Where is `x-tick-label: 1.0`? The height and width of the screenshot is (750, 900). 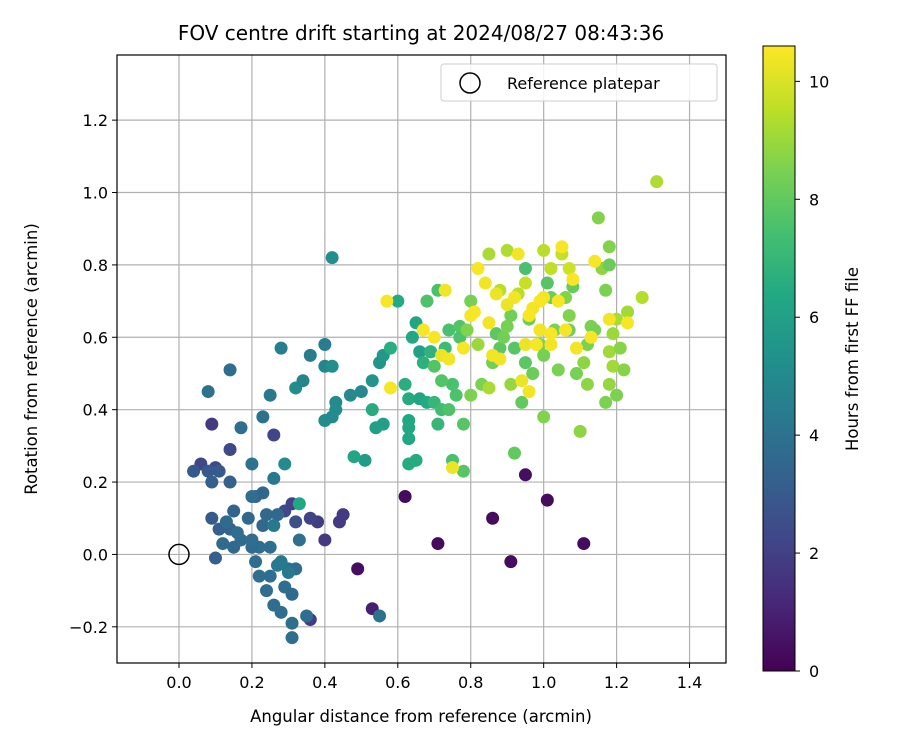
x-tick-label: 1.0 is located at coordinates (543, 682).